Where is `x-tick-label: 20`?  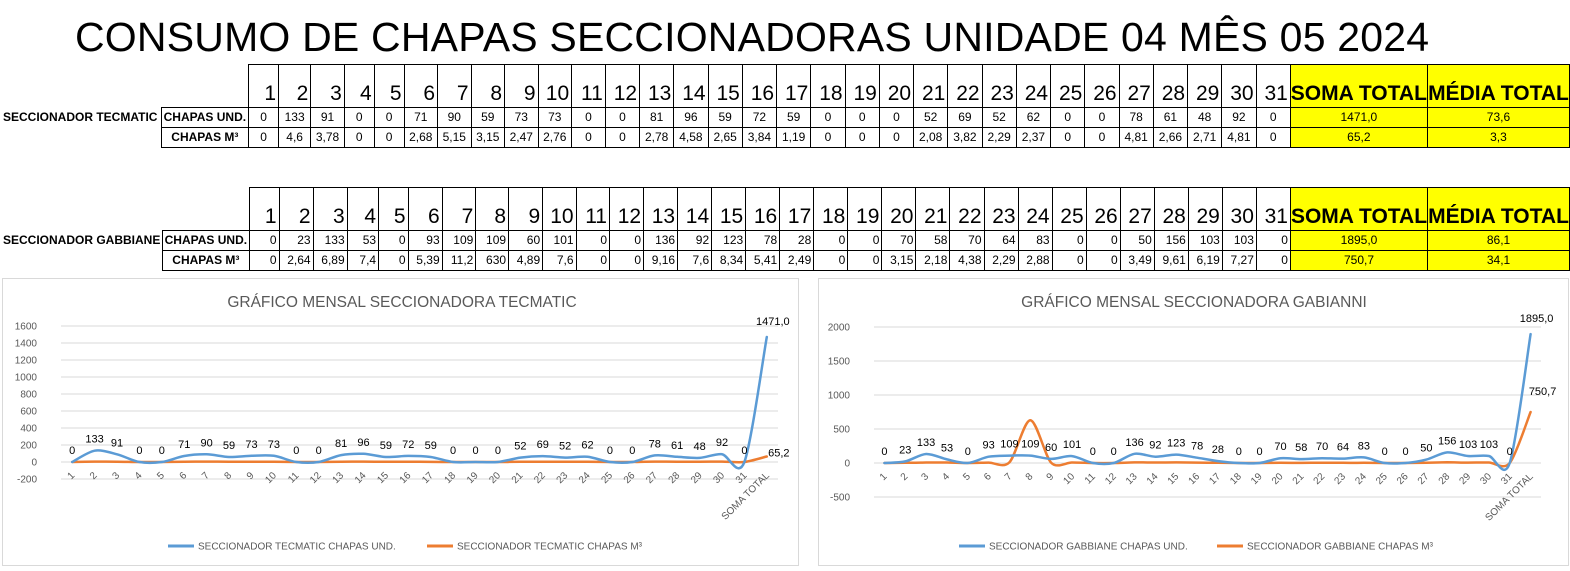 x-tick-label: 20 is located at coordinates (495, 478).